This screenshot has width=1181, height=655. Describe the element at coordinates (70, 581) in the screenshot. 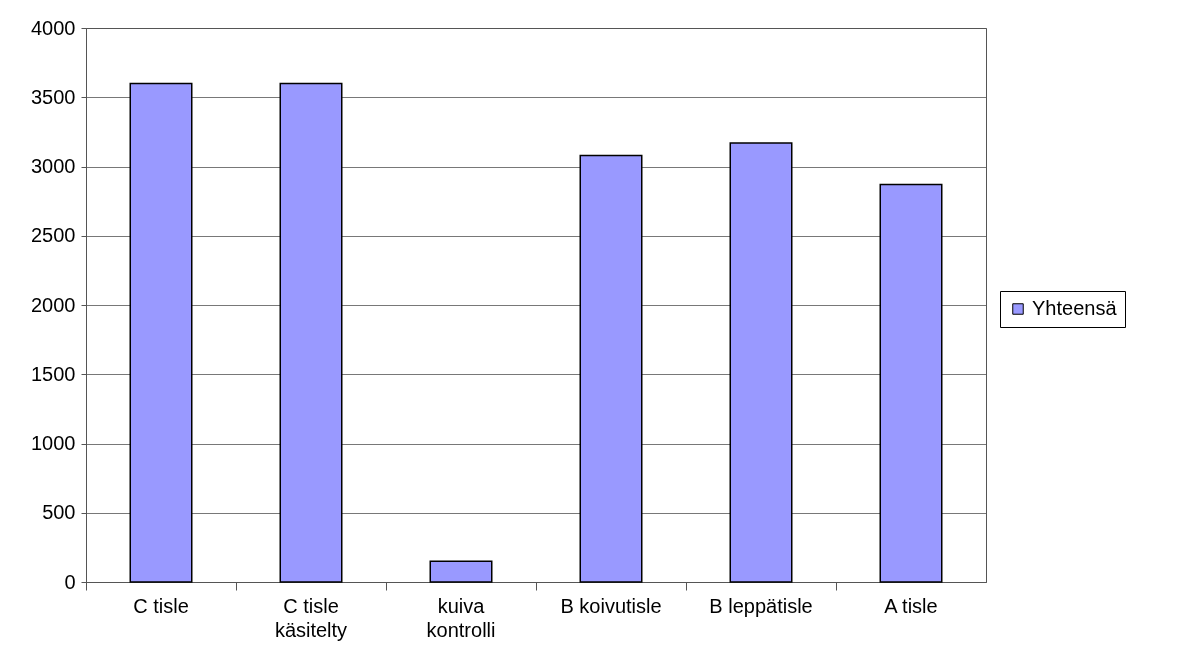

I see `y-tick-label: 0` at that location.